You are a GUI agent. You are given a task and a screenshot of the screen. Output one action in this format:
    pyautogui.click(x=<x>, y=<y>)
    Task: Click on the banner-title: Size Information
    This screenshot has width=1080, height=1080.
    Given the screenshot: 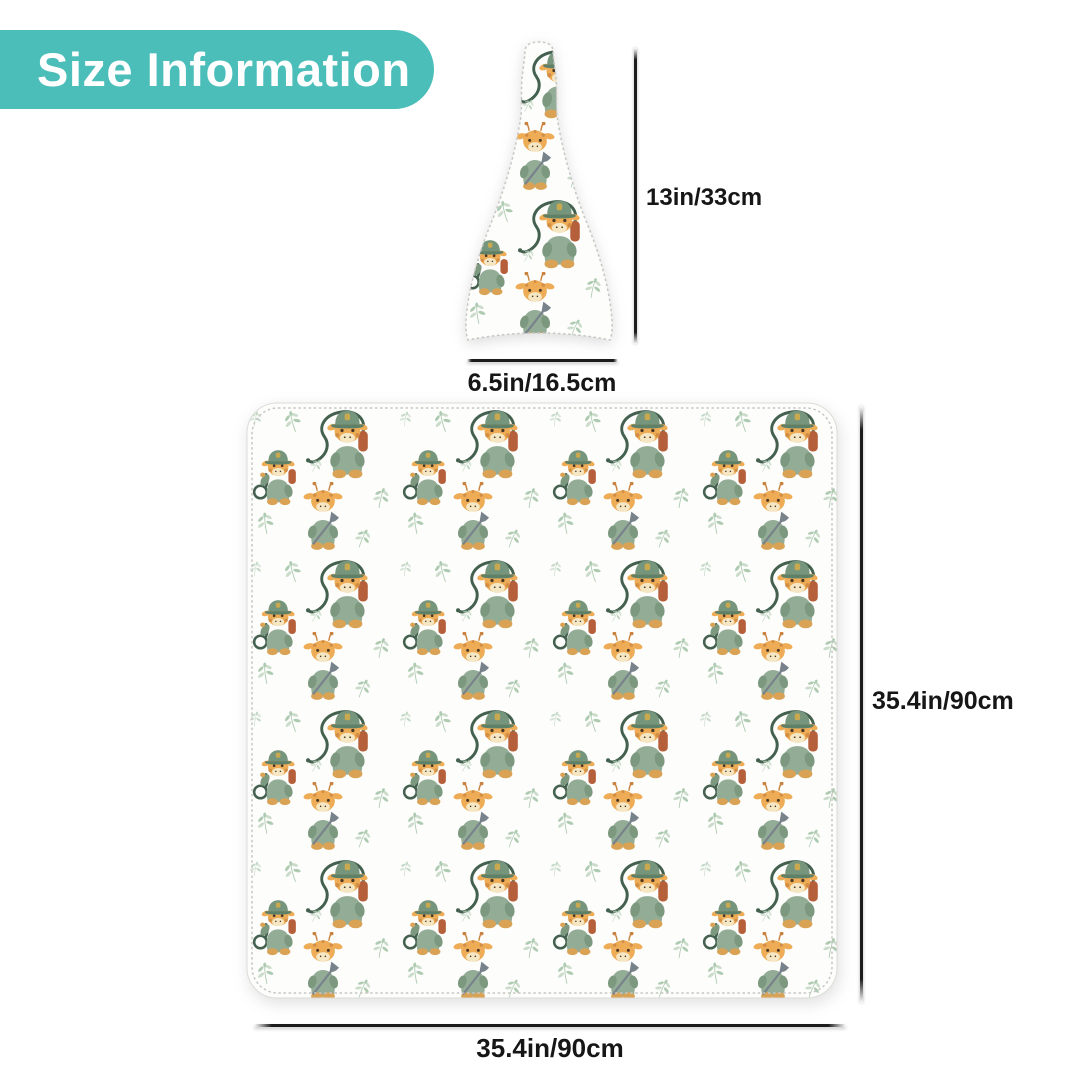 What is the action you would take?
    pyautogui.click(x=224, y=69)
    